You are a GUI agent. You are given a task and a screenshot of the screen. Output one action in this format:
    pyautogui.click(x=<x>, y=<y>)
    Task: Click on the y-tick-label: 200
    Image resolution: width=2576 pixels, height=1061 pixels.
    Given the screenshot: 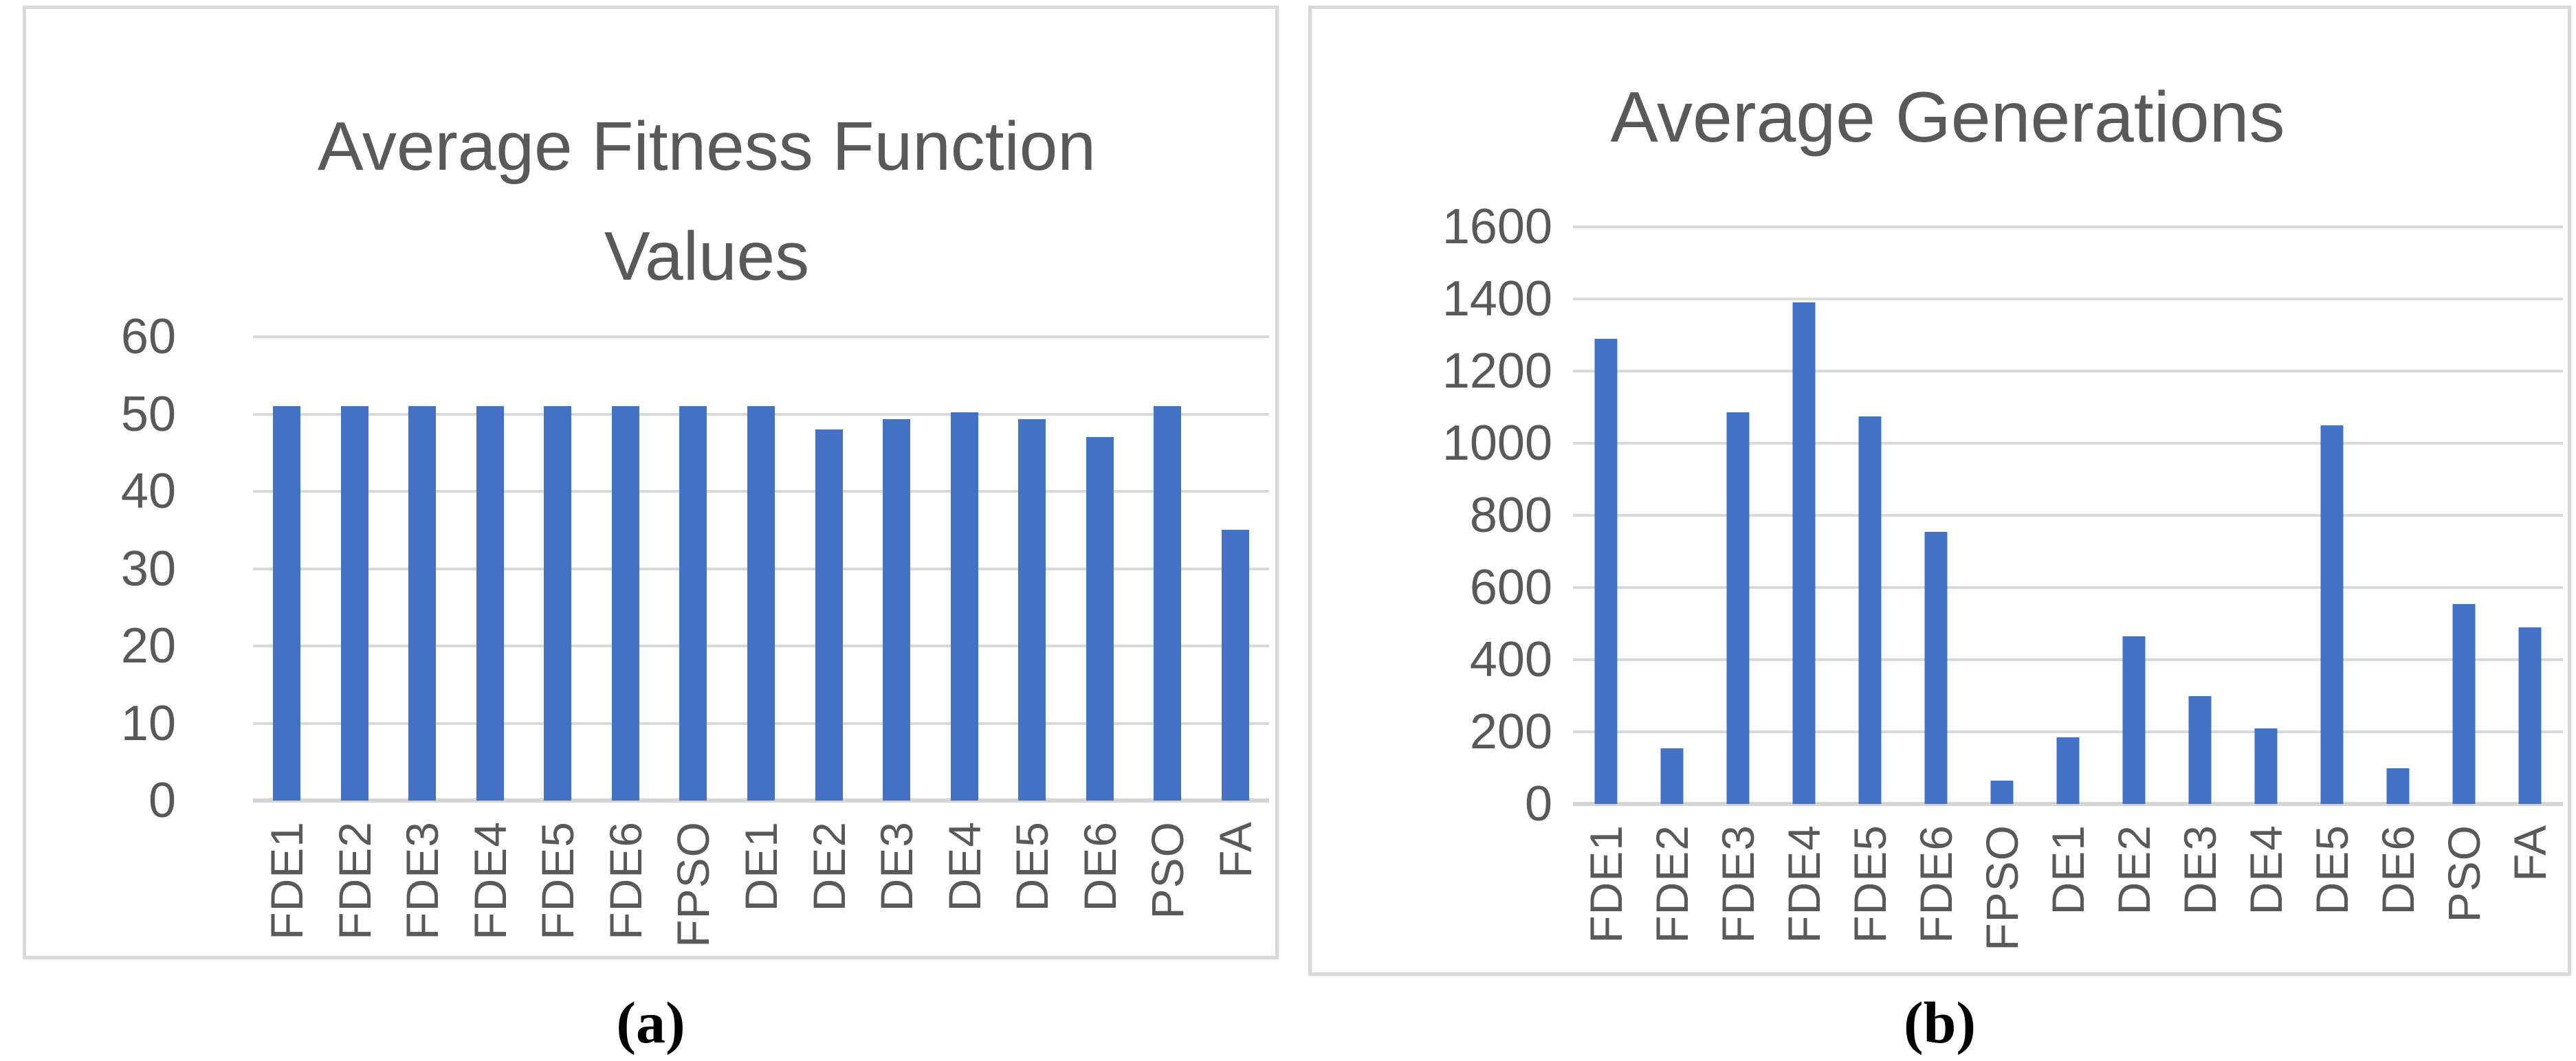 What is the action you would take?
    pyautogui.click(x=1510, y=731)
    